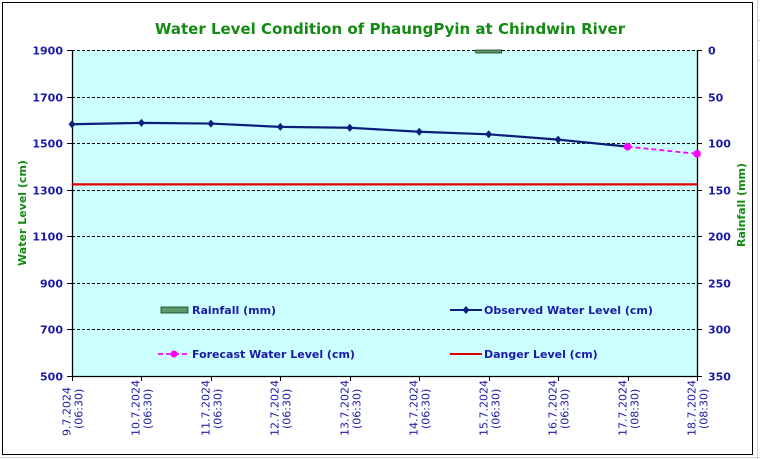 This screenshot has height=459, width=760. What do you see at coordinates (568, 310) in the screenshot?
I see `legend-label: Observed Water Level (cm)` at bounding box center [568, 310].